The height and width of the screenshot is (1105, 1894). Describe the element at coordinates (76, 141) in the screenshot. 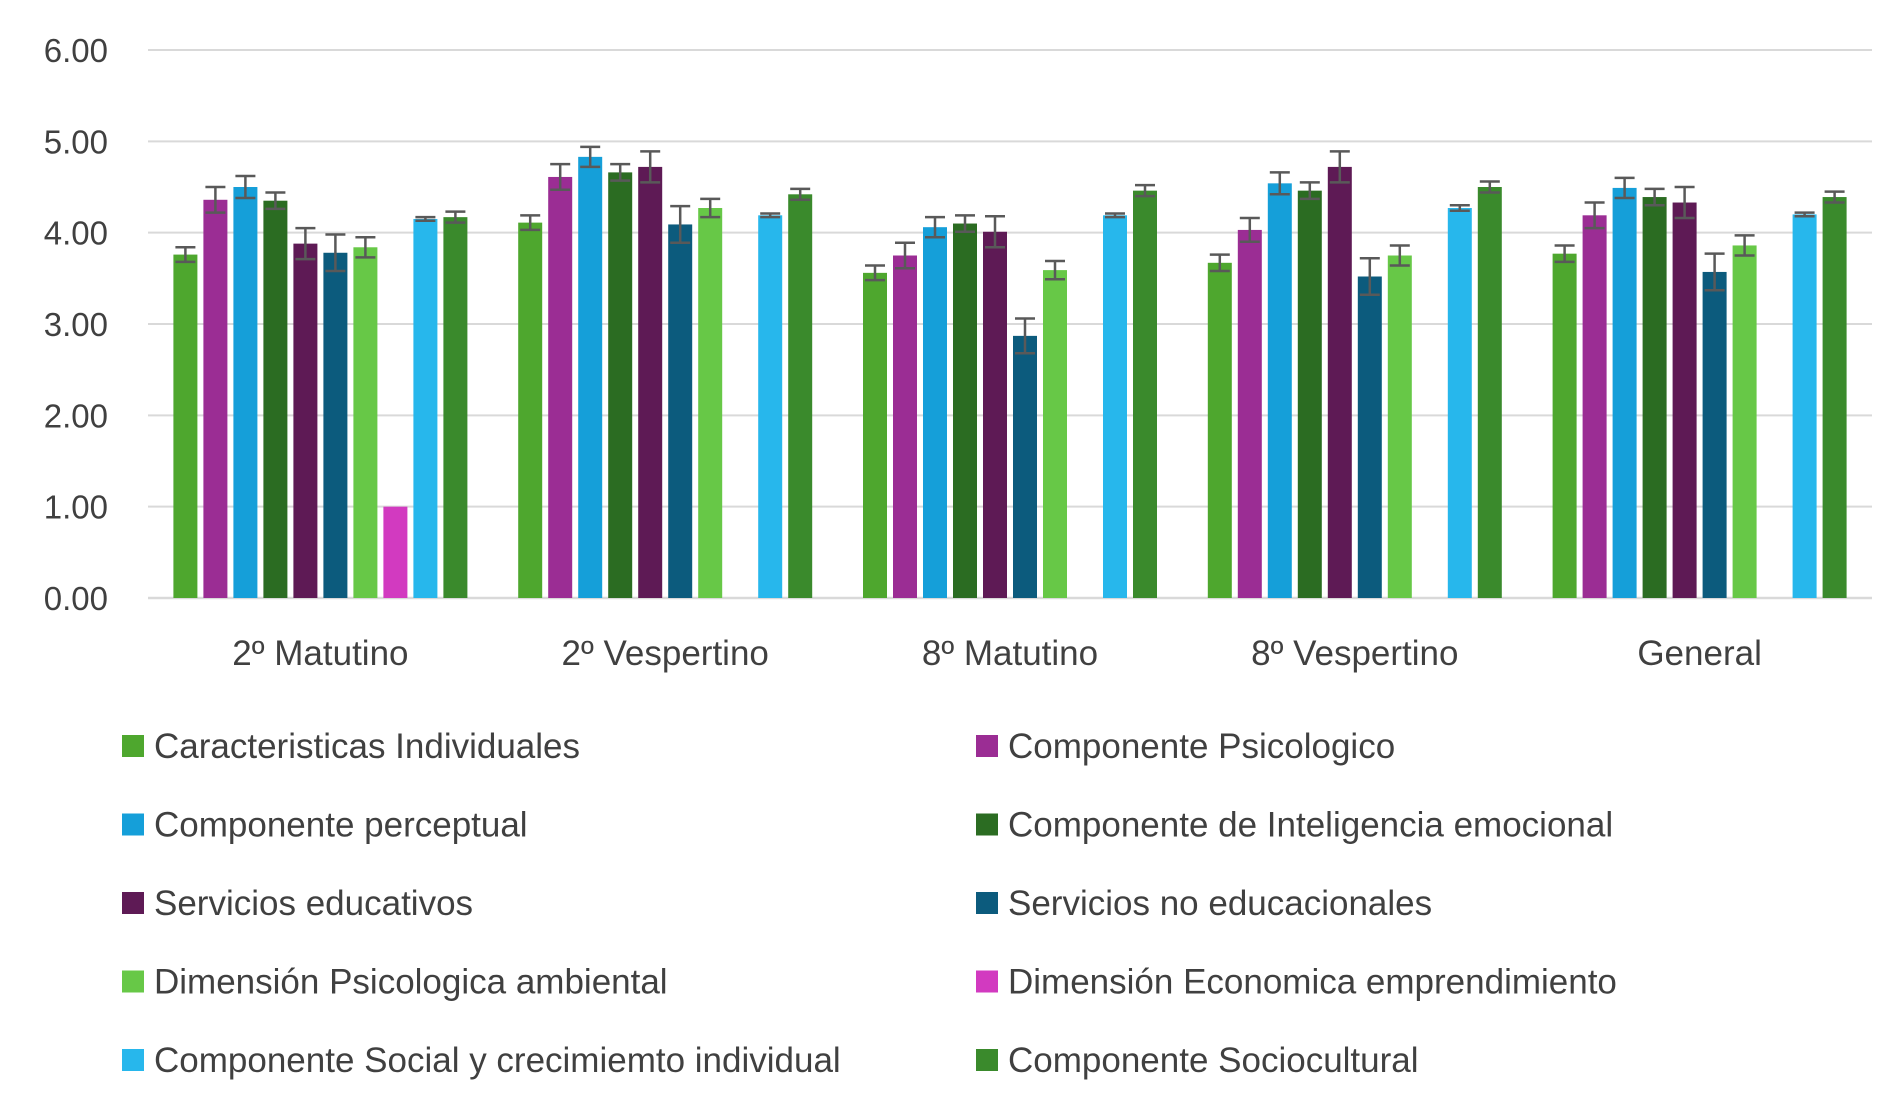

I see `y-tick-label: 5.00` at that location.